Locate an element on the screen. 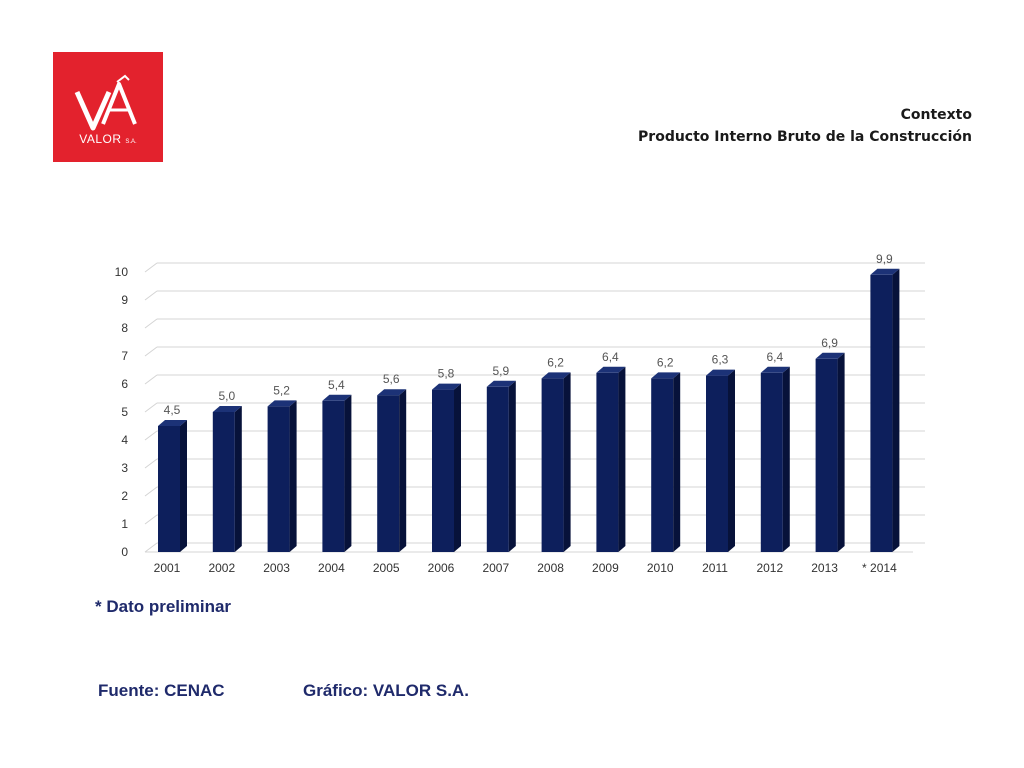  bar-value-label: 6,3 is located at coordinates (720, 360).